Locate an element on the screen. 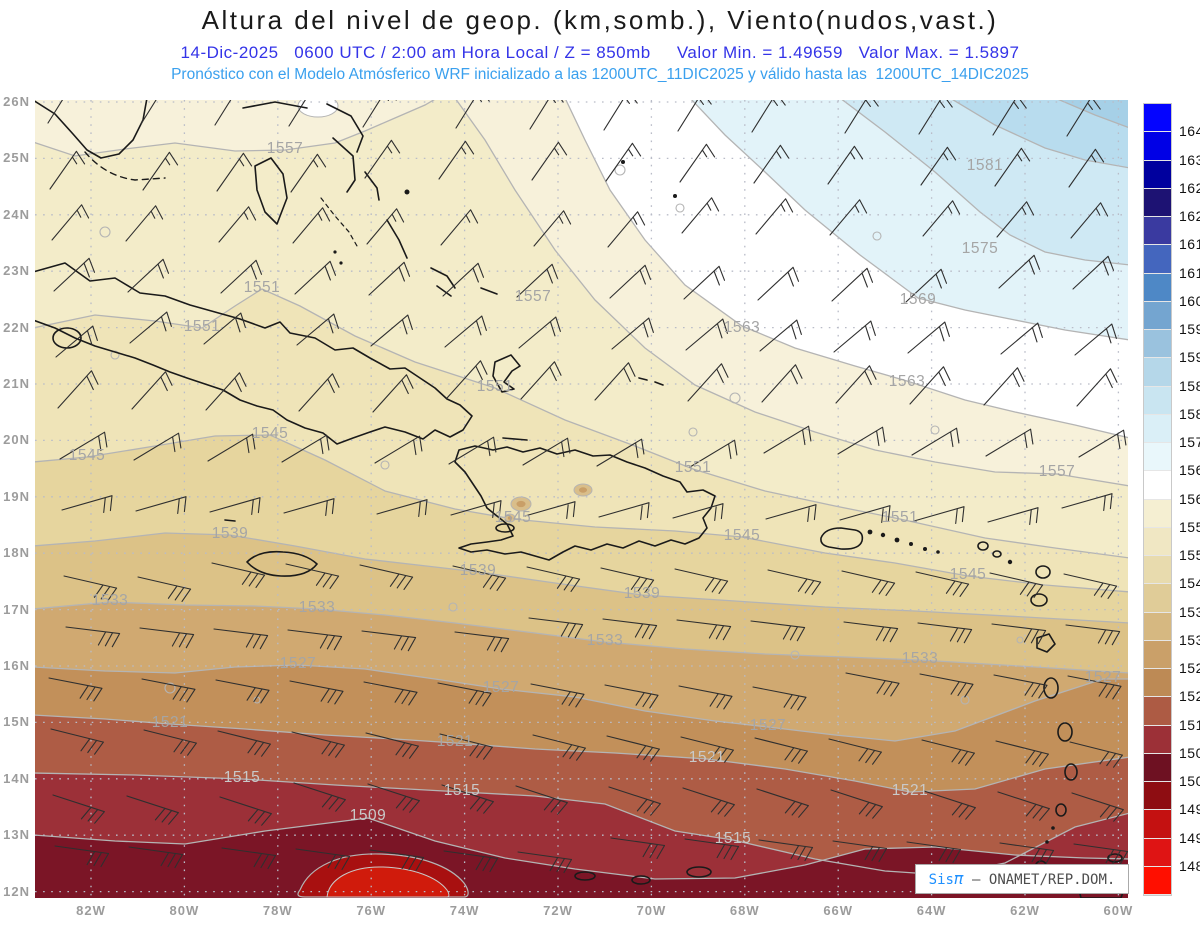  lat-axis-label: 18N is located at coordinates (16, 553).